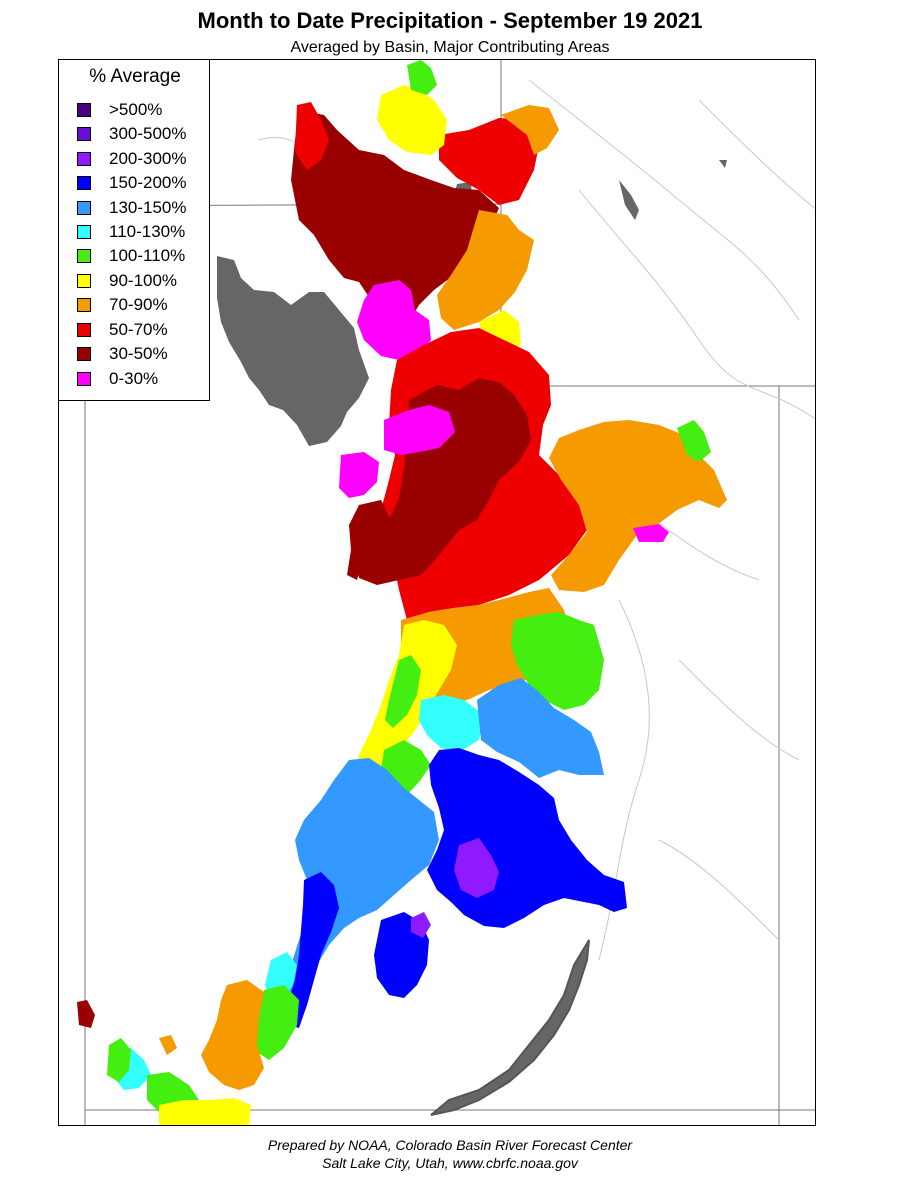  I want to click on legend-label: 110-130%, so click(147, 231).